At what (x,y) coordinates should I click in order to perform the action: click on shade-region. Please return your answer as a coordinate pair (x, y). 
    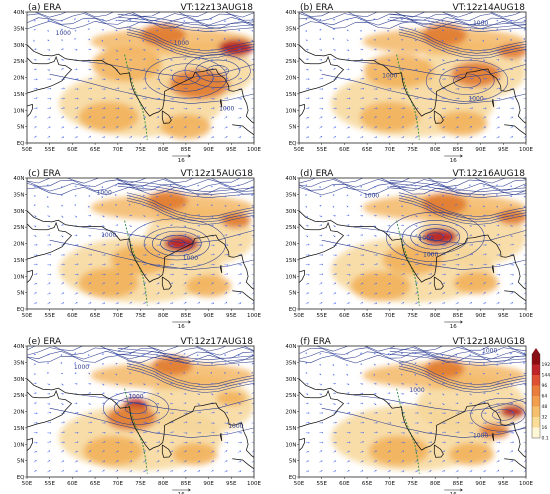
    Looking at the image, I should click on (440, 237).